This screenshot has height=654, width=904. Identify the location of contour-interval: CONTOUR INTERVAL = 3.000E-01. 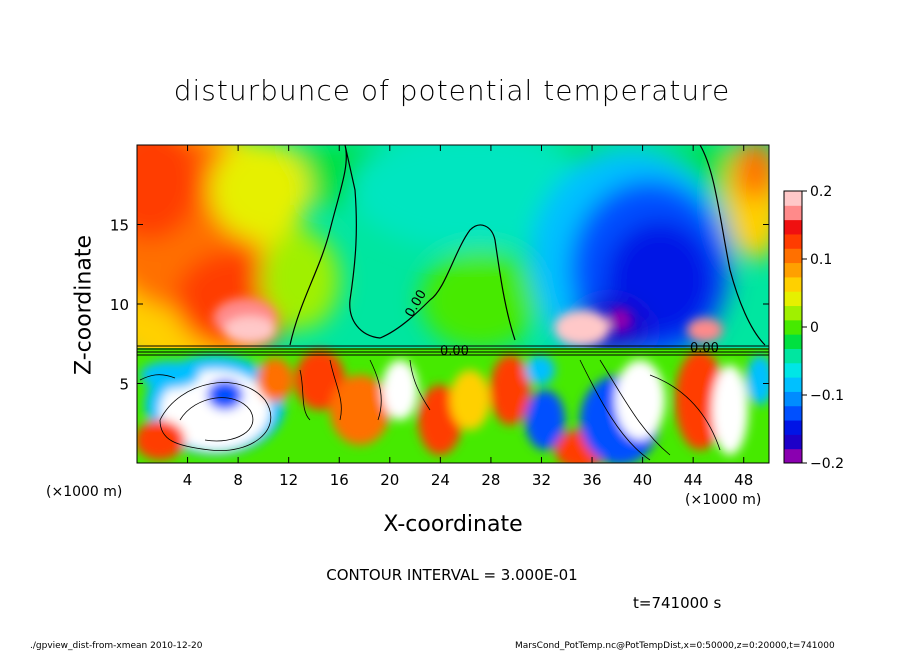
(452, 575).